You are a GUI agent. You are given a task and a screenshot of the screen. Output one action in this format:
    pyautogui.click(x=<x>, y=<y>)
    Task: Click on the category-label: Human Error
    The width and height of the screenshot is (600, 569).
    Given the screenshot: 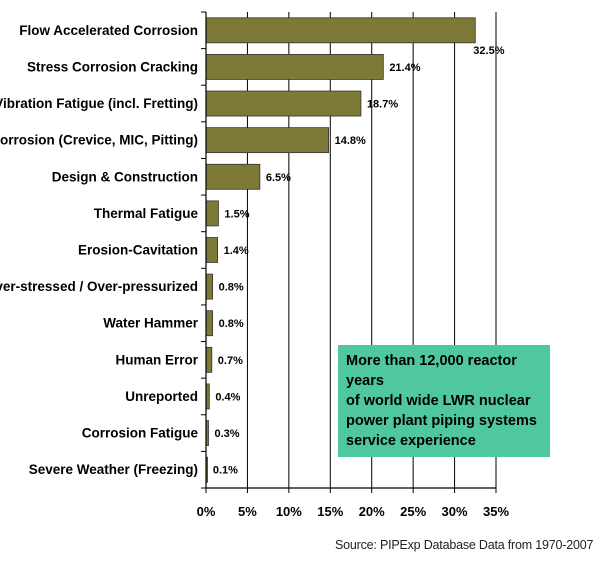 What is the action you would take?
    pyautogui.click(x=156, y=359)
    